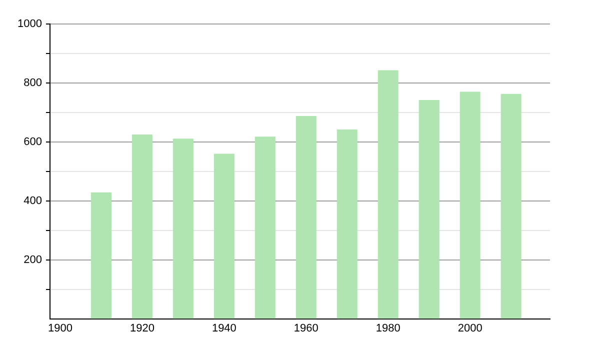 The width and height of the screenshot is (600, 350). What do you see at coordinates (224, 328) in the screenshot?
I see `x-tick-label: 1940` at bounding box center [224, 328].